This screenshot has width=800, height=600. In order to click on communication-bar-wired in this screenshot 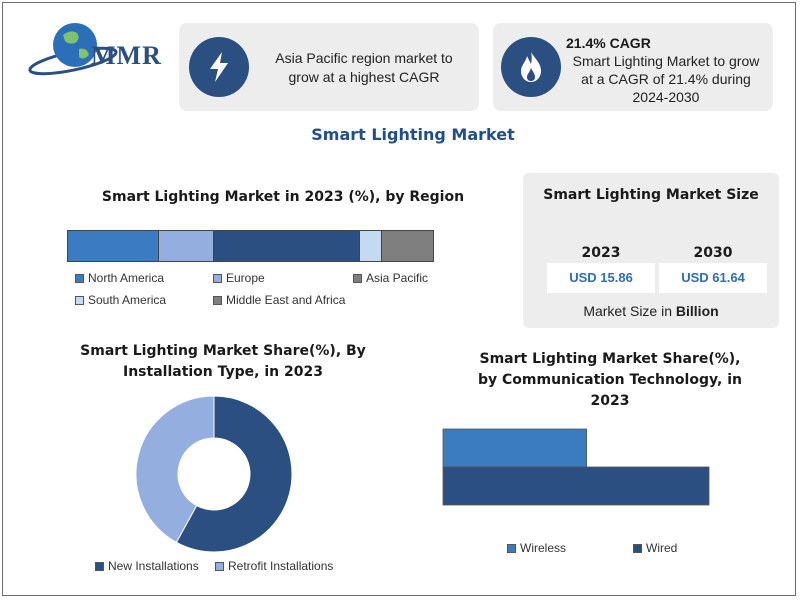, I will do `click(576, 486)`.